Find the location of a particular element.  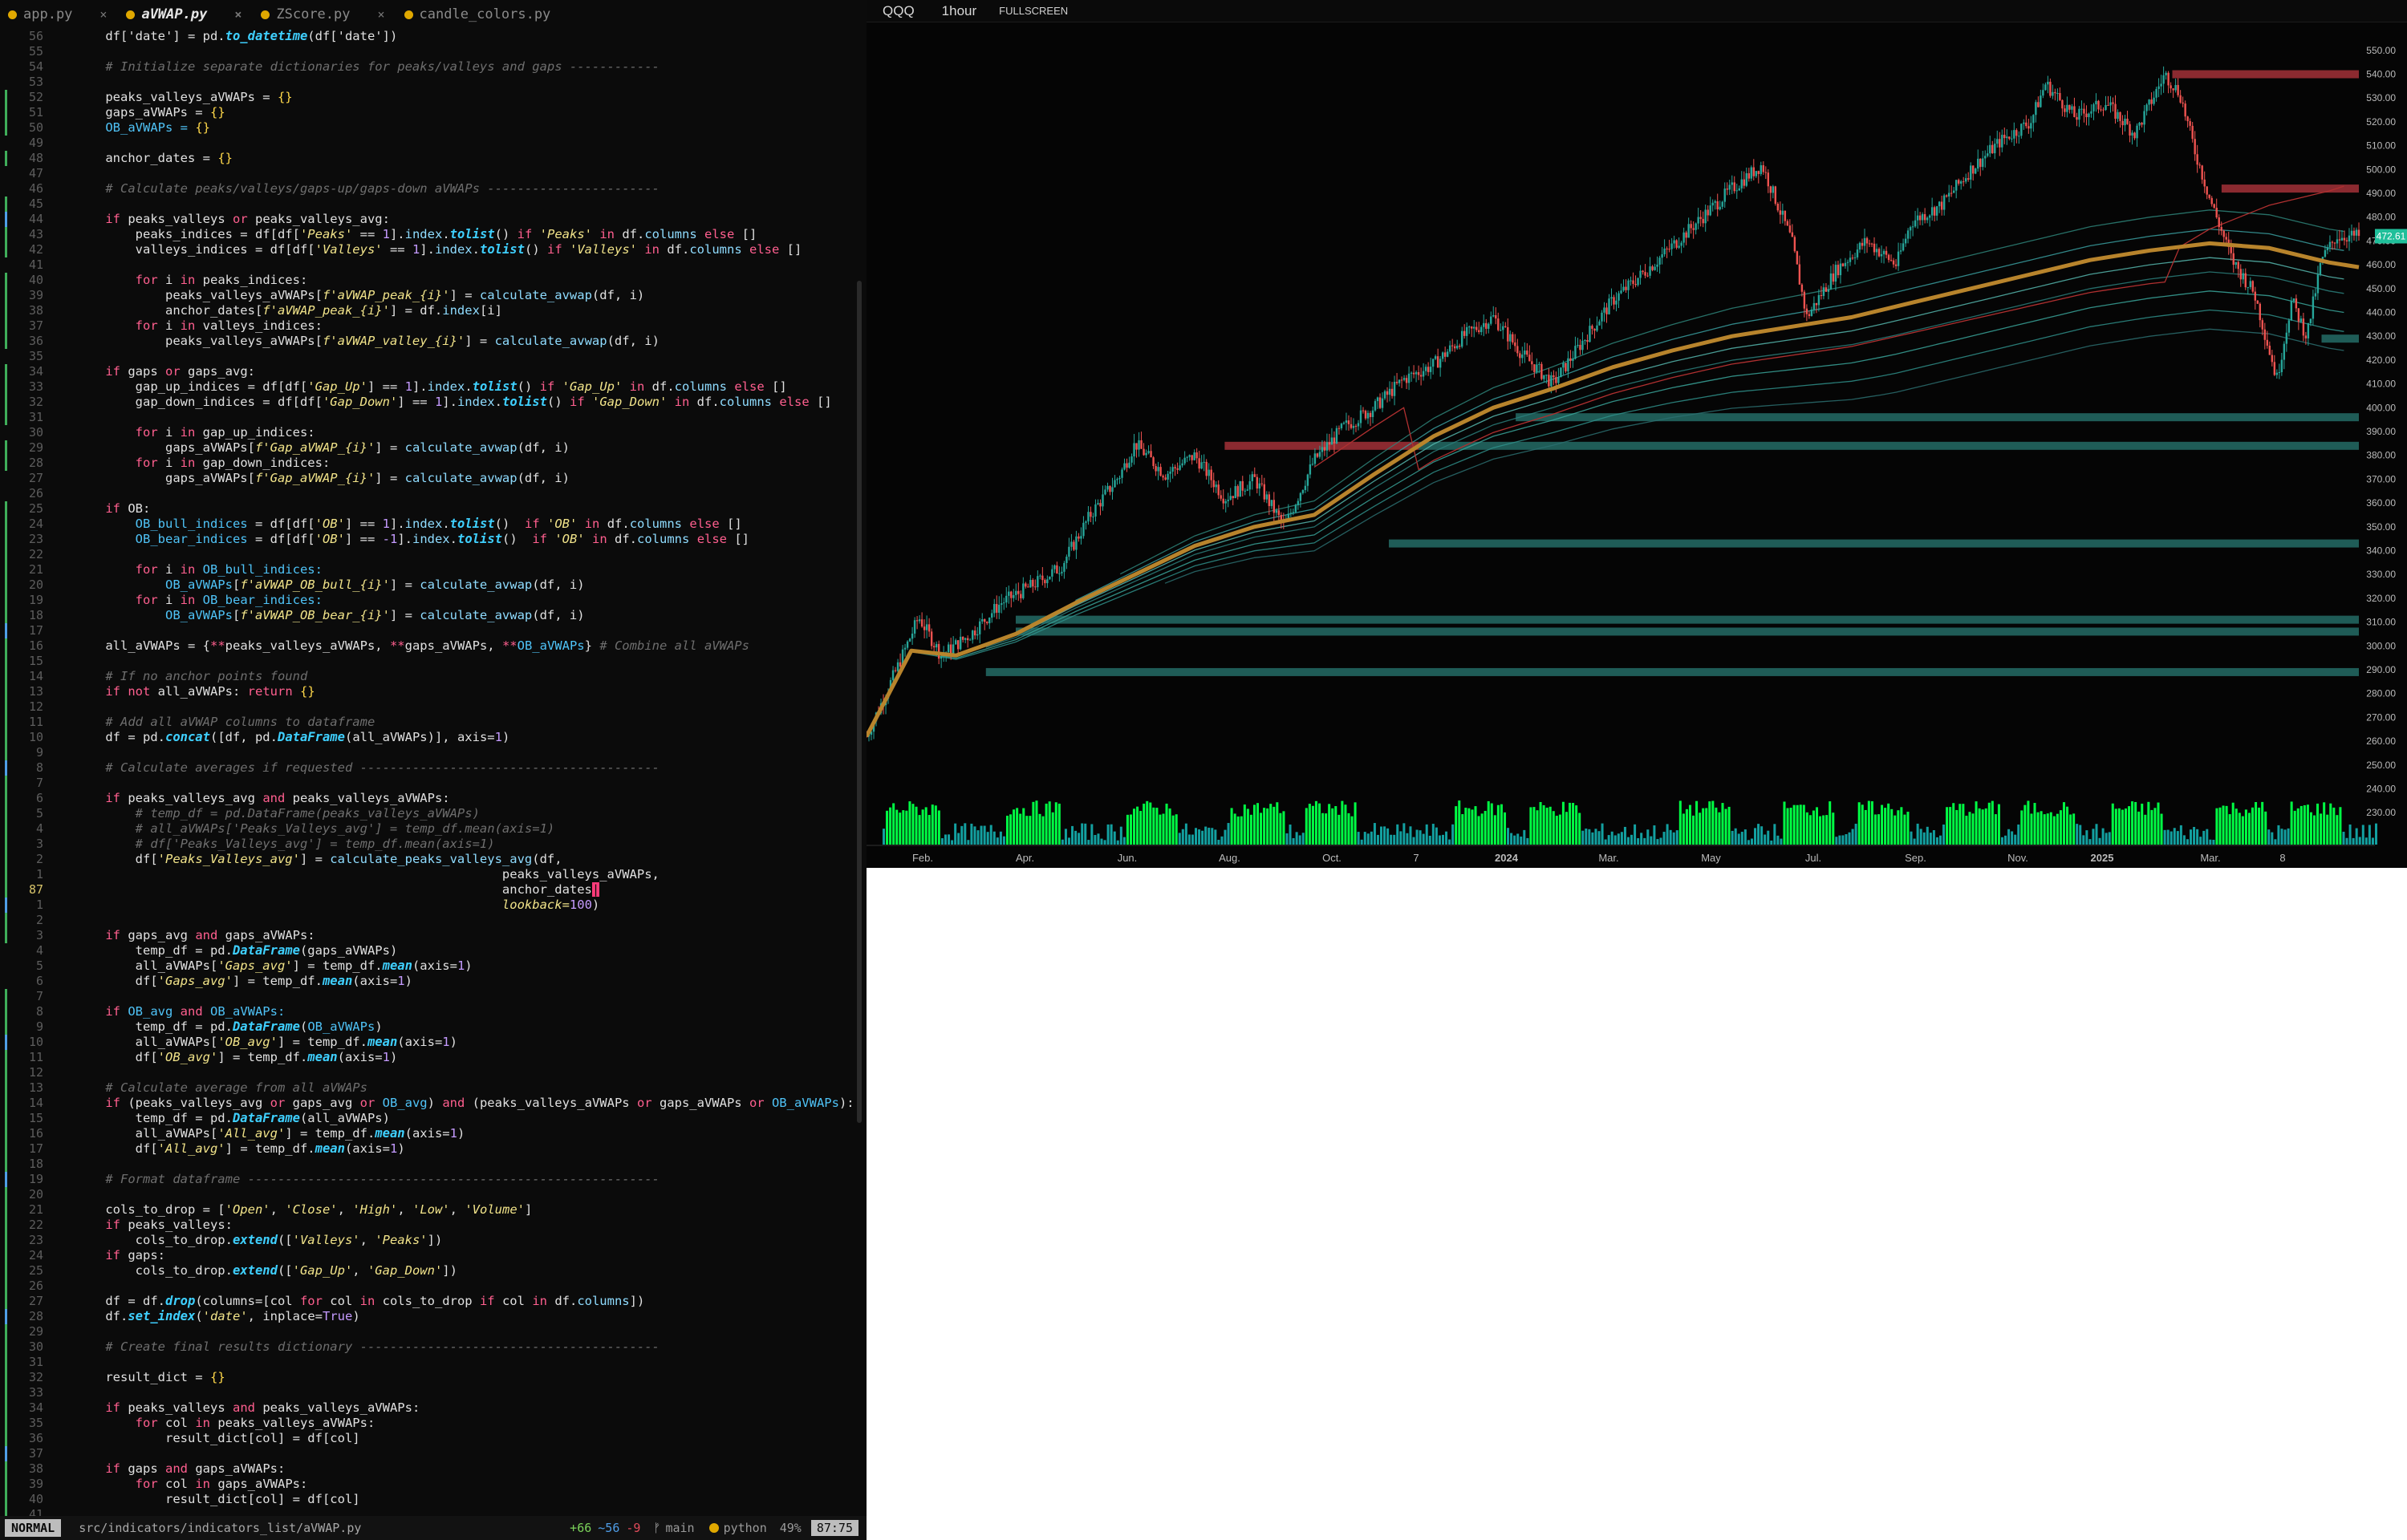

code-line: if not all_aVWAPs: return {} is located at coordinates (195, 691).